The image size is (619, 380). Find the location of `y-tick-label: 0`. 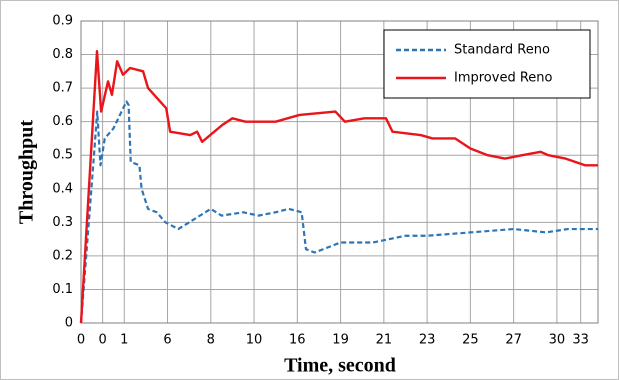

y-tick-label: 0 is located at coordinates (69, 323).